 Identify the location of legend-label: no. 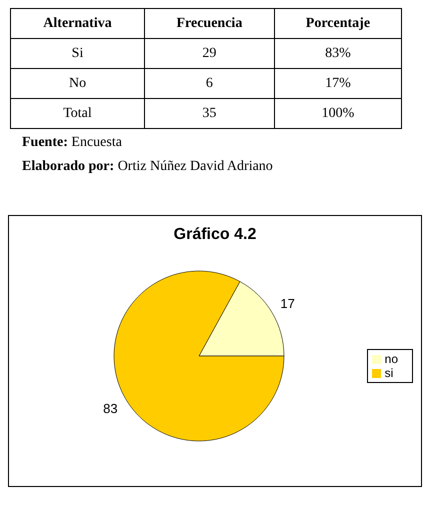
(391, 359).